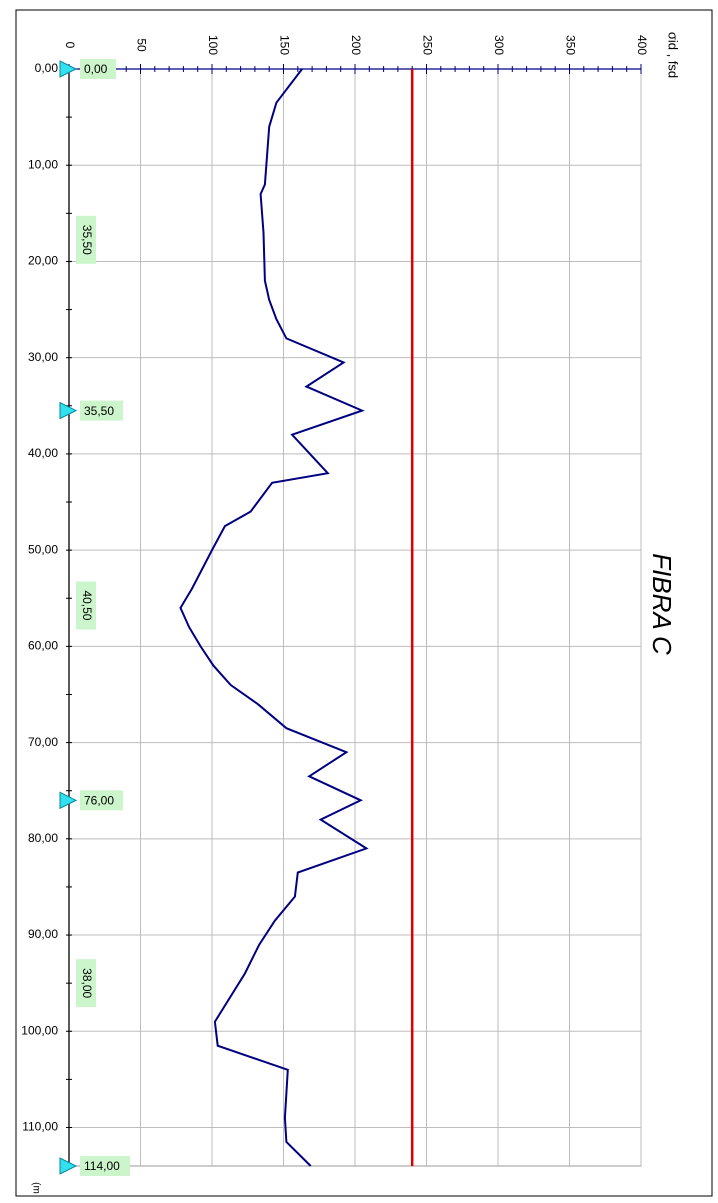  I want to click on distance-tick-label: 80,00, so click(43, 838).